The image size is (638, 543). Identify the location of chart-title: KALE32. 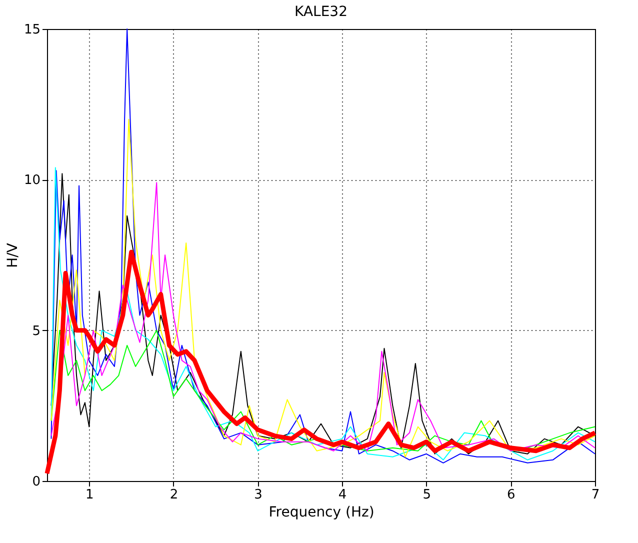
(321, 12).